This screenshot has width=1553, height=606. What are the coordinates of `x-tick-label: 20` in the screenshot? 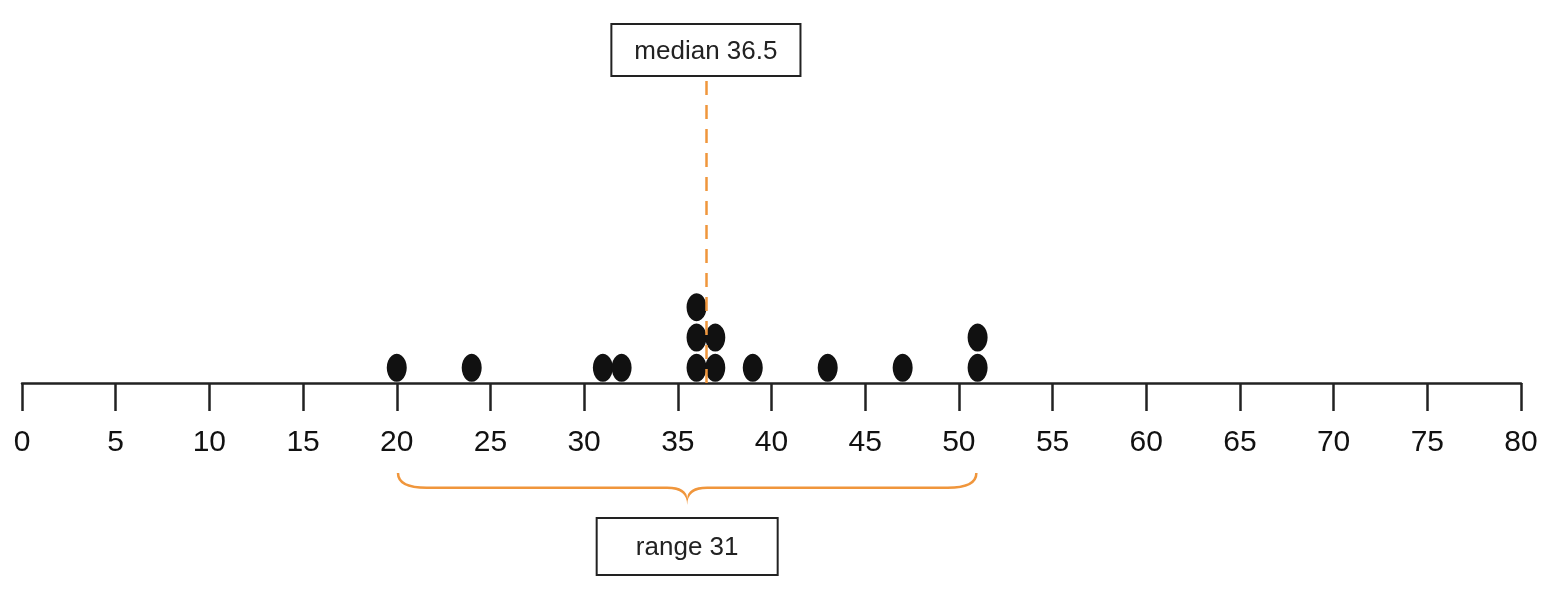 It's located at (397, 440).